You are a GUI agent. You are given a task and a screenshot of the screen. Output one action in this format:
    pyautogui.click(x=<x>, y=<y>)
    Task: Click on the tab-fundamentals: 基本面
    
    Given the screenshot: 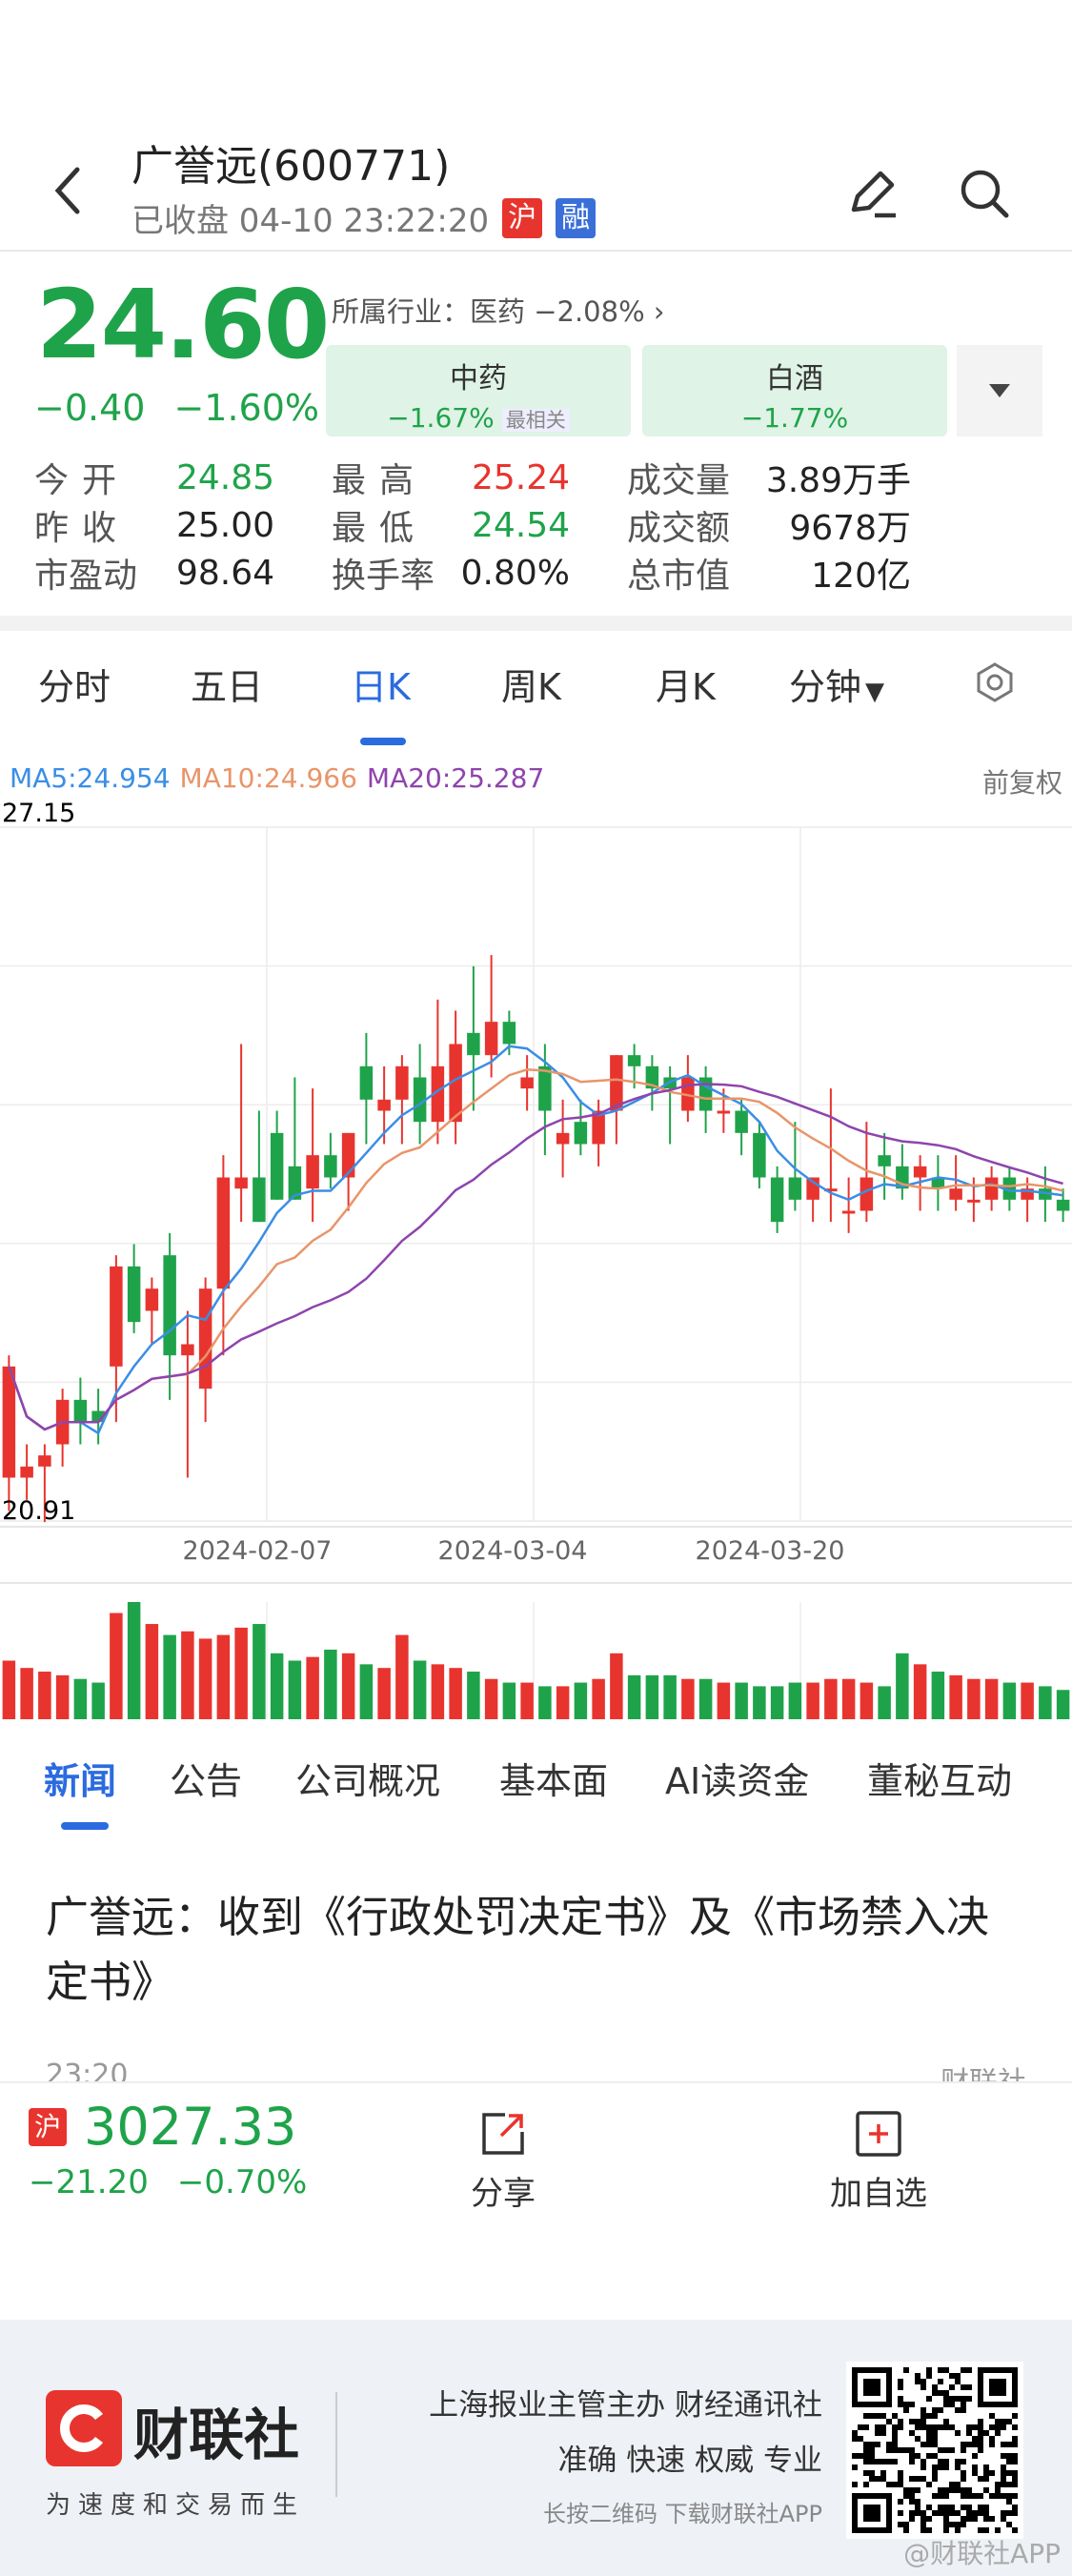 What is the action you would take?
    pyautogui.click(x=554, y=1781)
    